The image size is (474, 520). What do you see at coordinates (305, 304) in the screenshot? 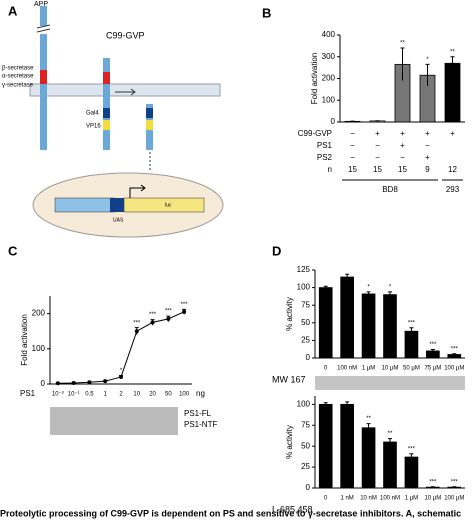
I see `y-tick-label: 75` at bounding box center [305, 304].